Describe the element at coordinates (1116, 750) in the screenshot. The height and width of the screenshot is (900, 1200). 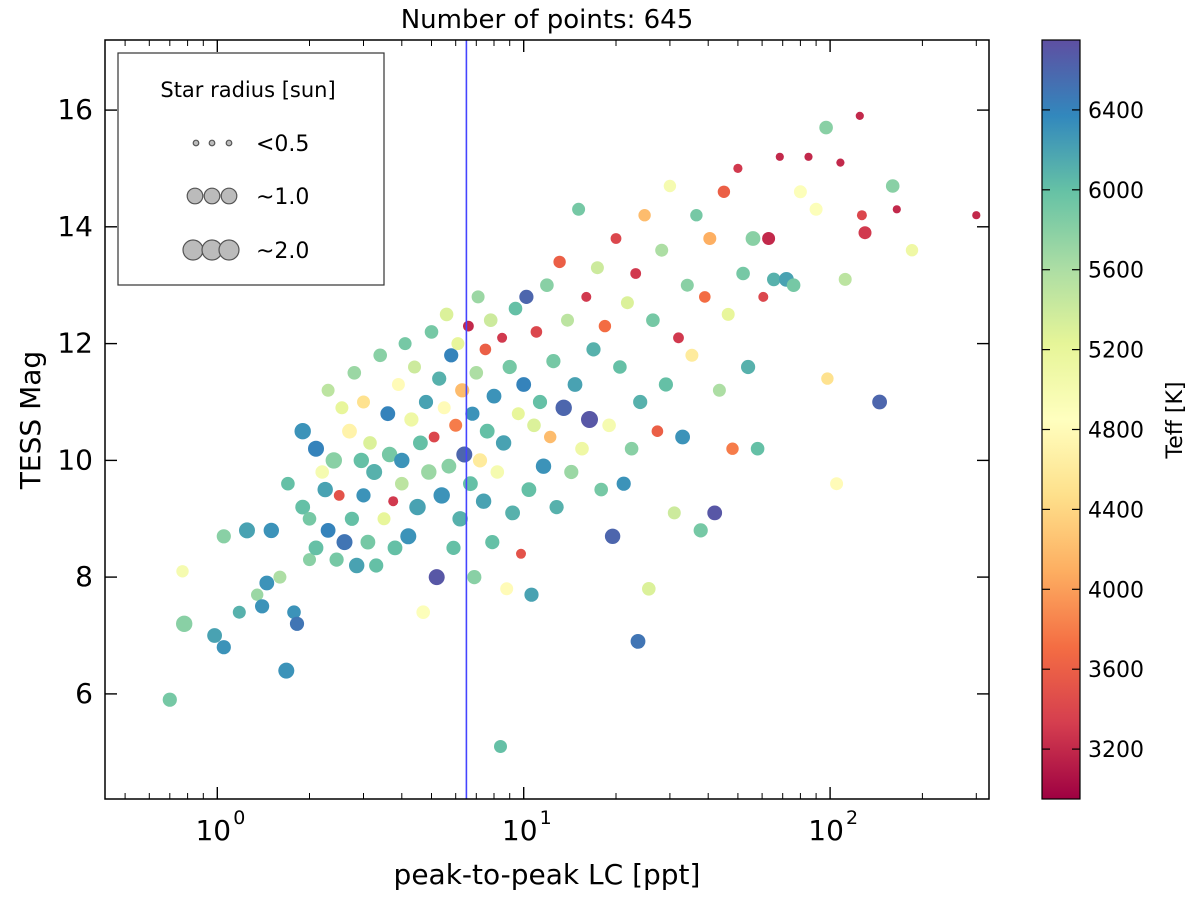
I see `colorbar-tick-label: 3200` at that location.